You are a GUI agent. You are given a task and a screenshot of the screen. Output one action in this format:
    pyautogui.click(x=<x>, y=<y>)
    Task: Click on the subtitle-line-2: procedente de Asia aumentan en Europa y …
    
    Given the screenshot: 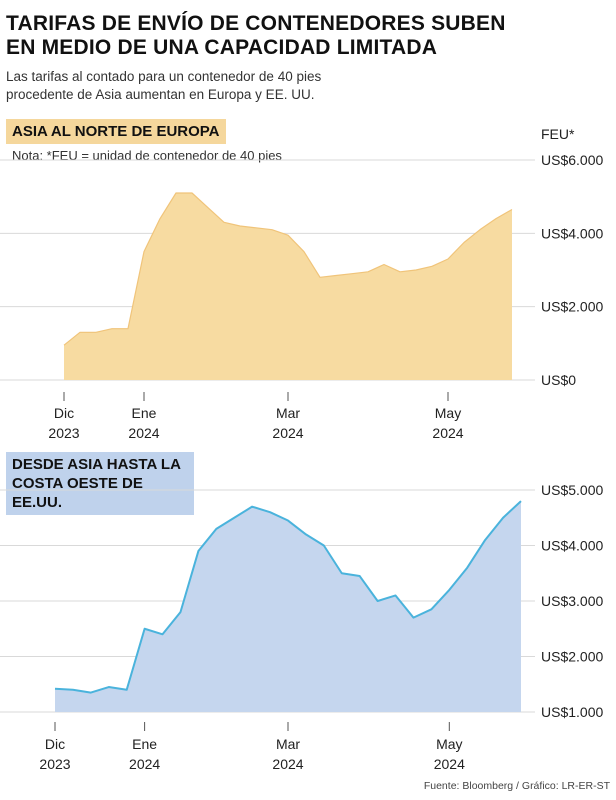 What is the action you would take?
    pyautogui.click(x=160, y=94)
    